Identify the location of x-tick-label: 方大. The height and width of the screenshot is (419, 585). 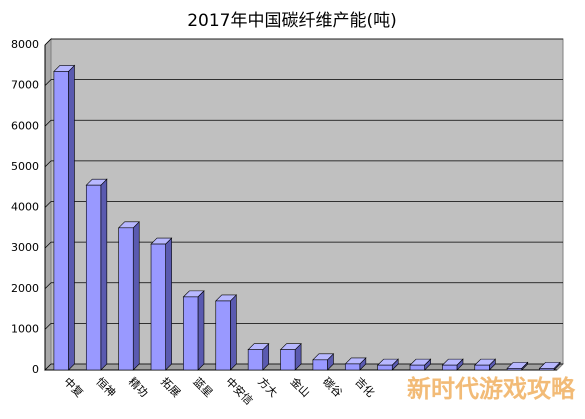
(267, 386).